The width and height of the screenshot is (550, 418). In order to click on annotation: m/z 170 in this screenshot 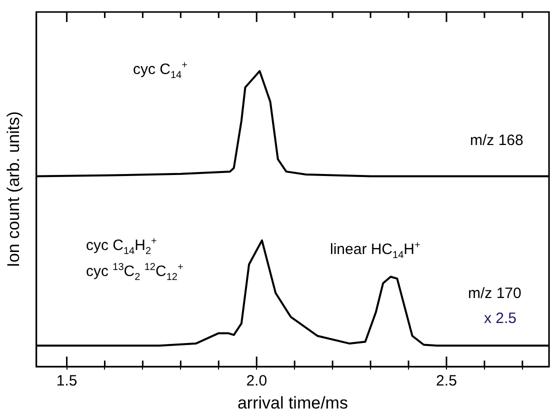, I will do `click(495, 293)`.